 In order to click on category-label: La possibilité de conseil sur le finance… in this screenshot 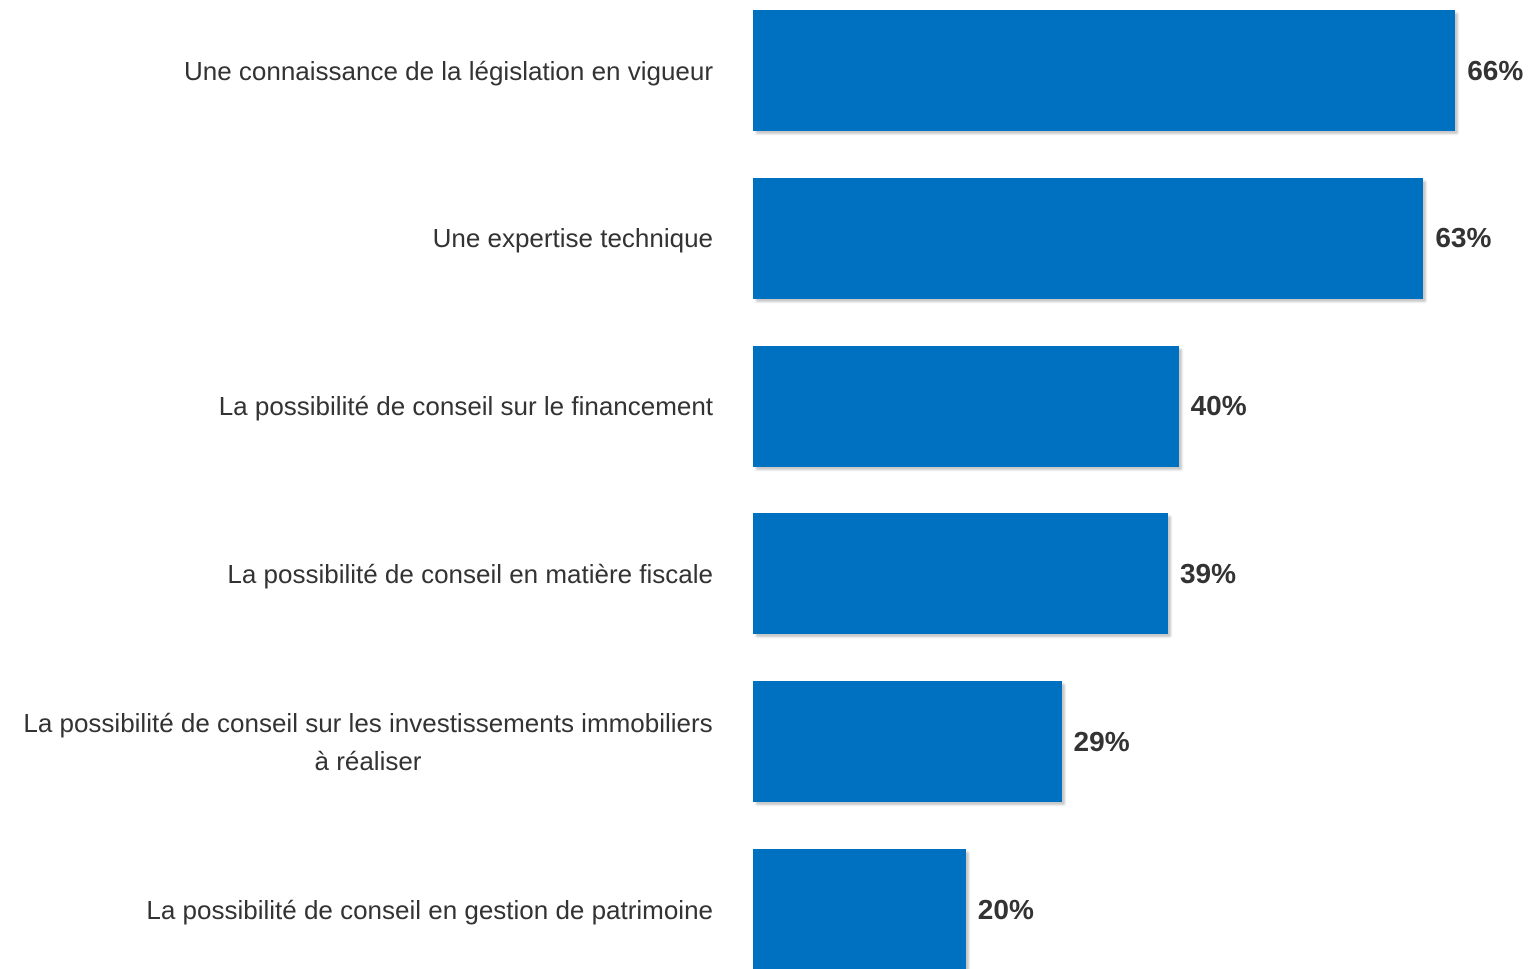, I will do `click(465, 406)`.